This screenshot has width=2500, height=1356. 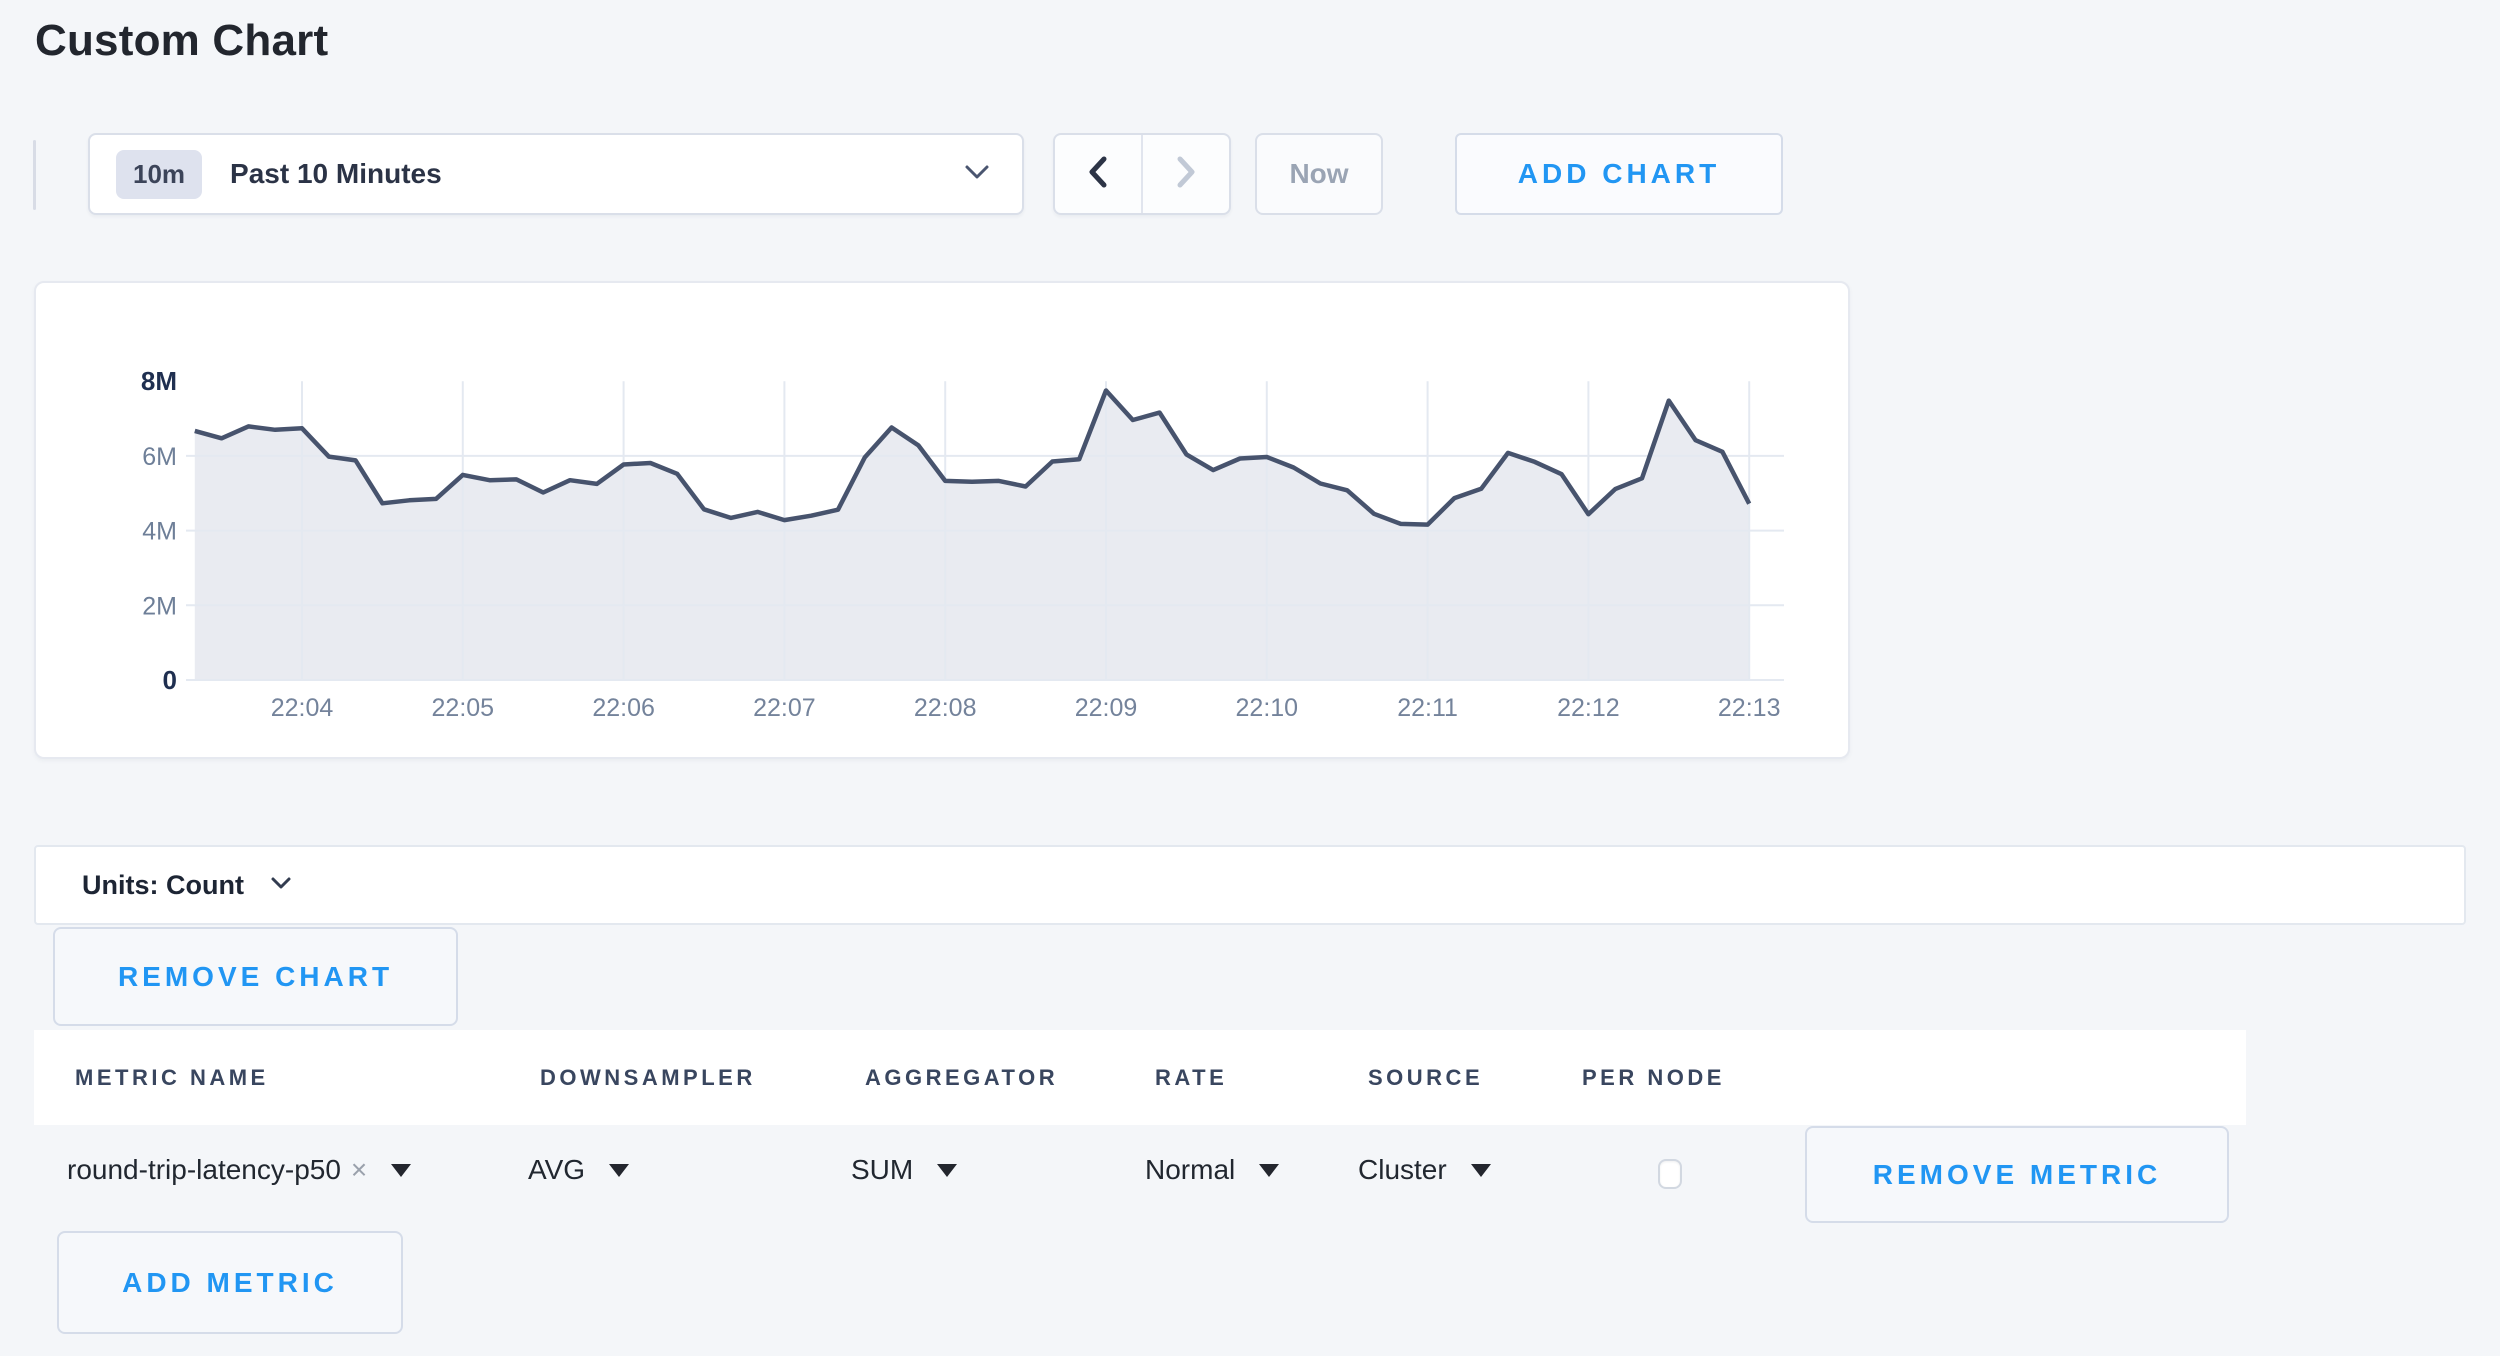 I want to click on downsampler-select: AVG, so click(x=579, y=1170).